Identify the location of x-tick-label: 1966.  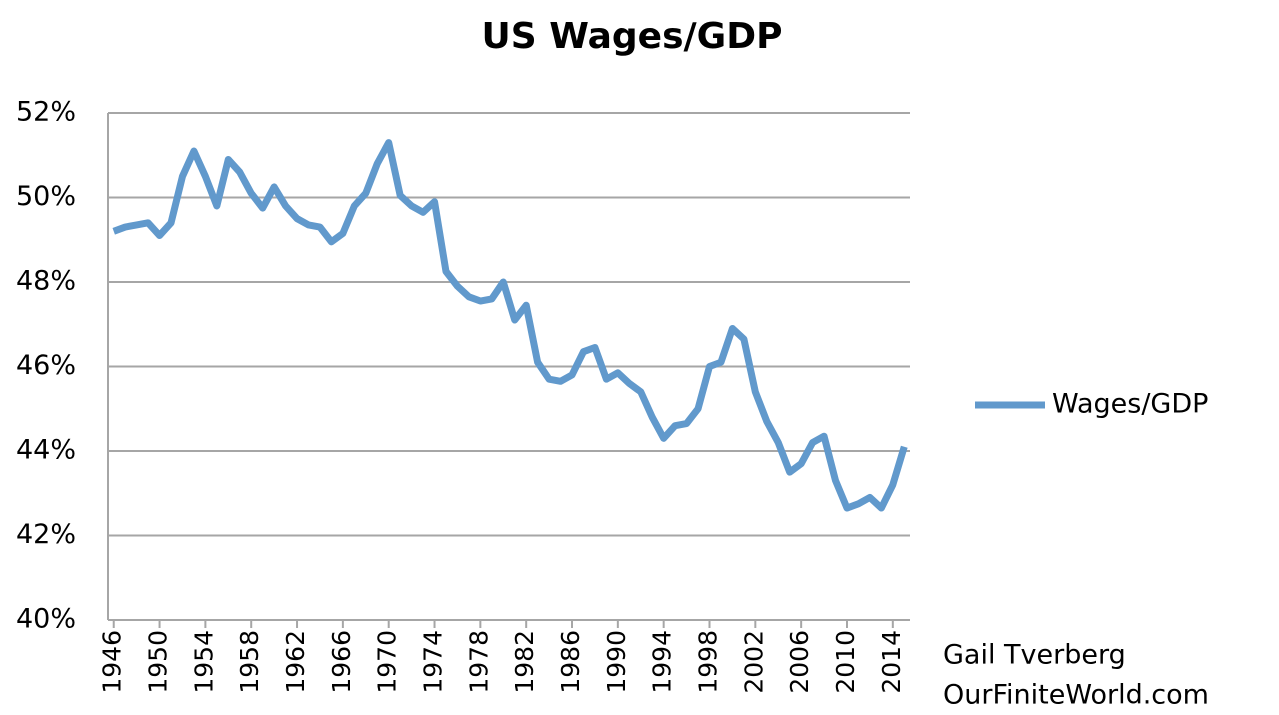
(341, 662).